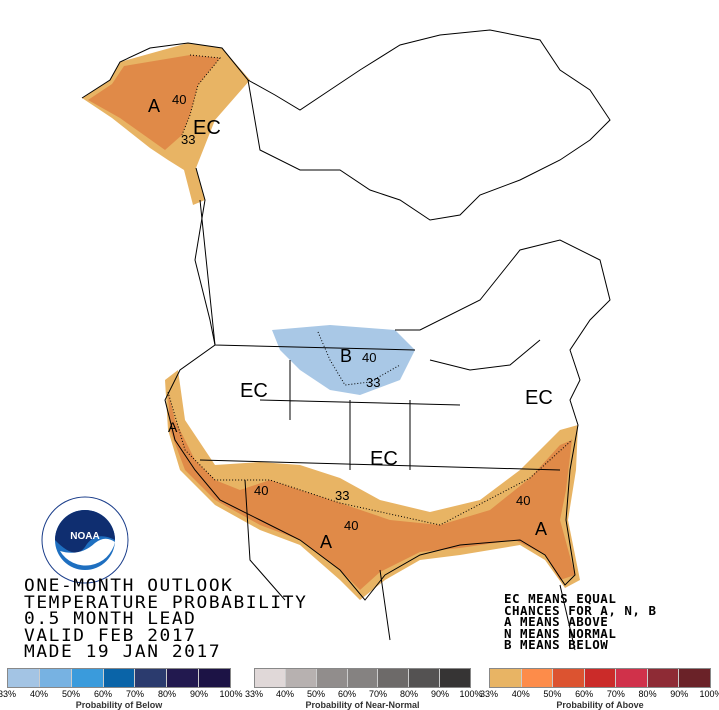  I want to click on noaa-logo: NOAA, so click(85, 542).